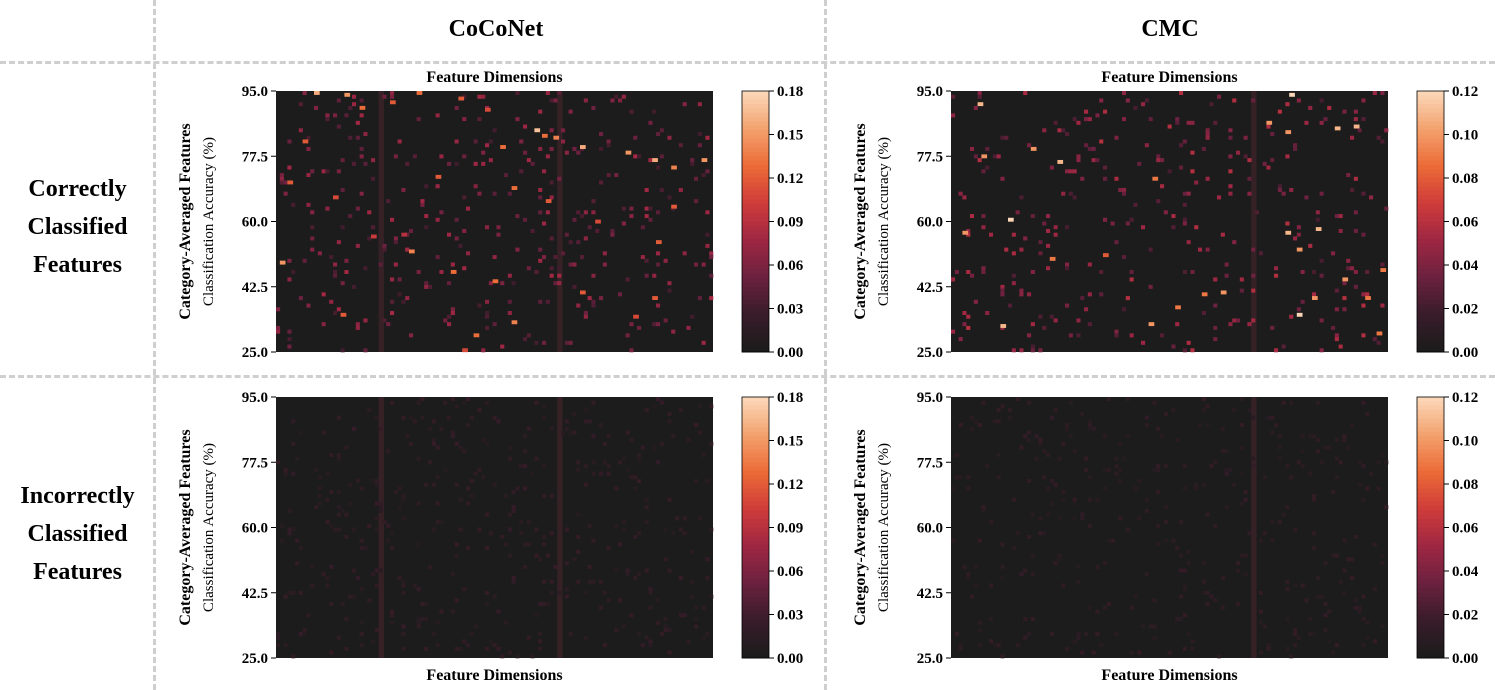  I want to click on colorbar-tick-label-5: 0.02, so click(1465, 310).